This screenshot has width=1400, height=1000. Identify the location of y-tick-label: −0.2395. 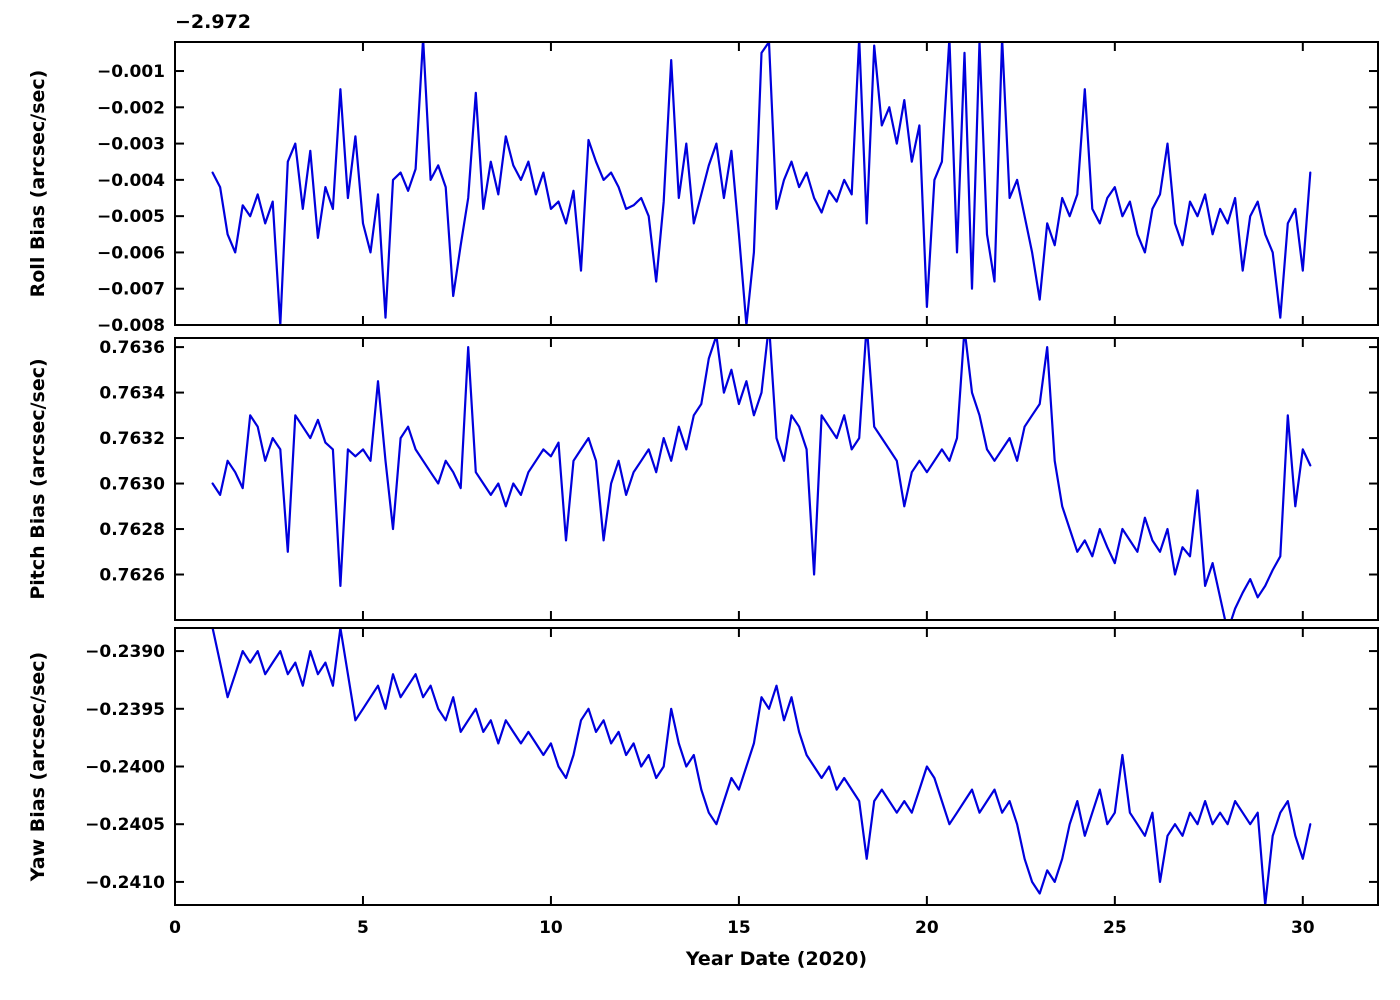
(125, 710).